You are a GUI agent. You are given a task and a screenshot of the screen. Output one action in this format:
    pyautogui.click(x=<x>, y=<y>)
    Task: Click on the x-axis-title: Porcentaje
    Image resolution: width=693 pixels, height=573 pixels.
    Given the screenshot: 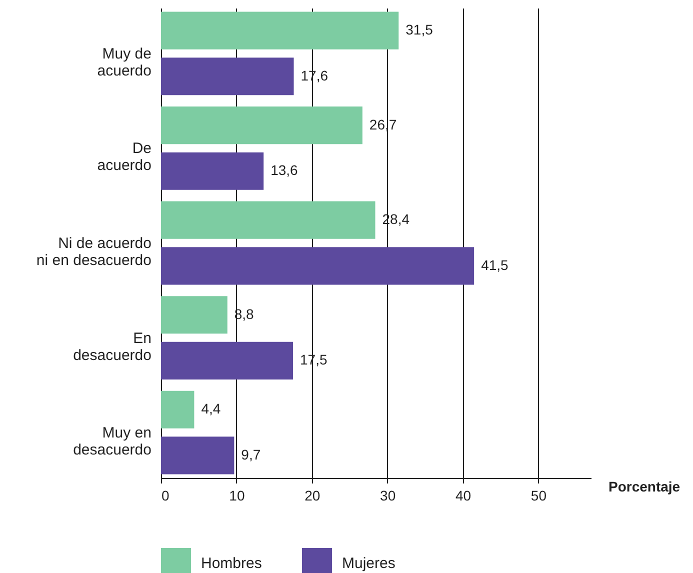 What is the action you would take?
    pyautogui.click(x=644, y=486)
    